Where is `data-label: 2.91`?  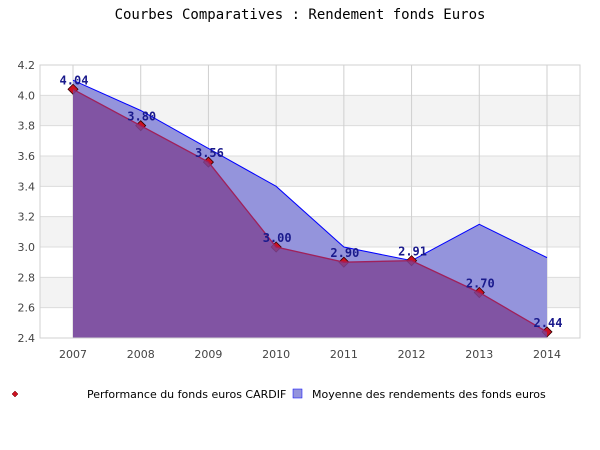 data-label: 2.91 is located at coordinates (412, 252).